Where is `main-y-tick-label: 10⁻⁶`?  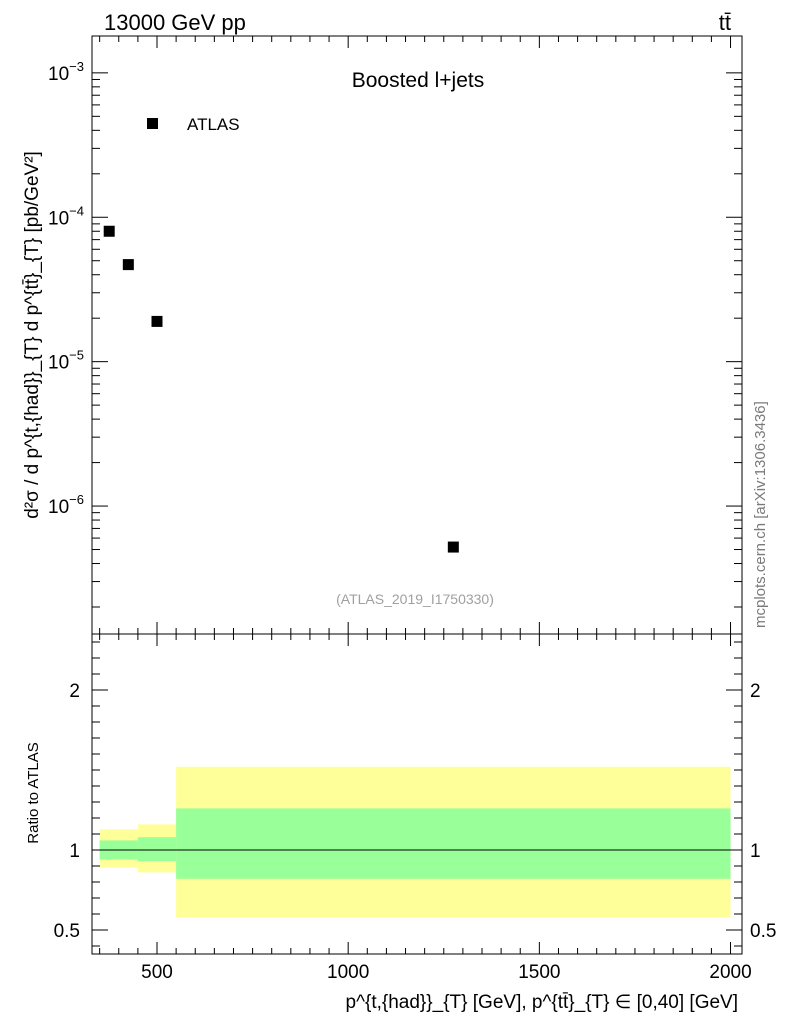 main-y-tick-label: 10⁻⁶ is located at coordinates (66, 505).